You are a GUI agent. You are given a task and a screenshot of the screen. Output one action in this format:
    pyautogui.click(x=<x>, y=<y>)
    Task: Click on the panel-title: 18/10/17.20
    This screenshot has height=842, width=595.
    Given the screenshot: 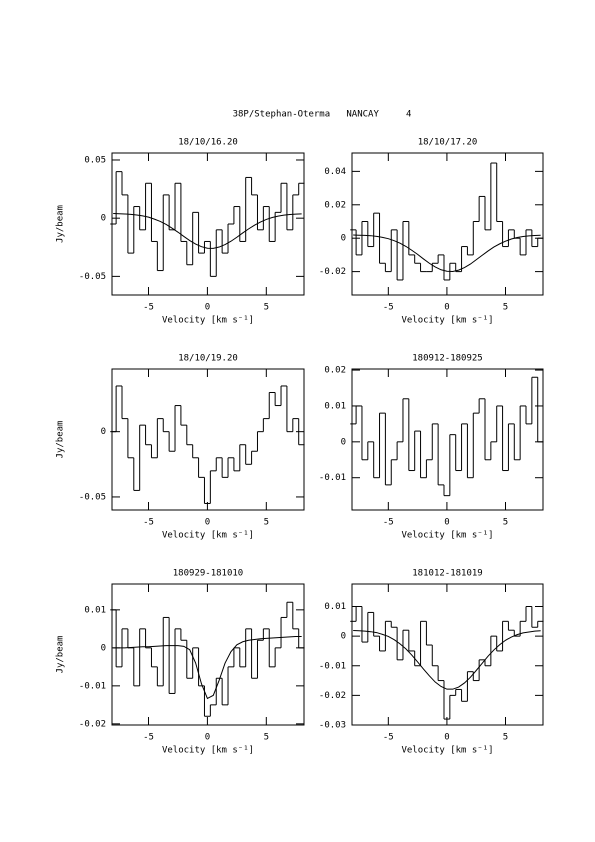 What is the action you would take?
    pyautogui.click(x=448, y=143)
    